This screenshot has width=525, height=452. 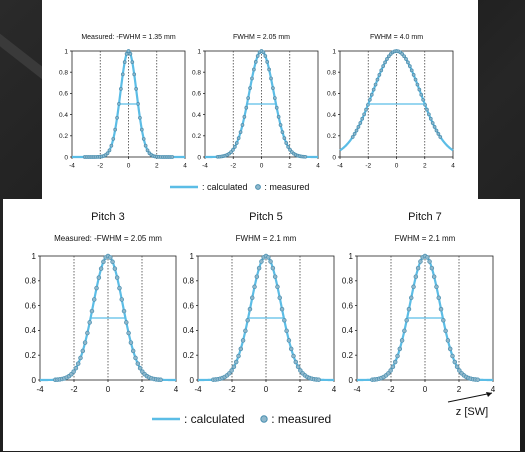 What do you see at coordinates (472, 412) in the screenshot?
I see `x-axis-label: z [SW]` at bounding box center [472, 412].